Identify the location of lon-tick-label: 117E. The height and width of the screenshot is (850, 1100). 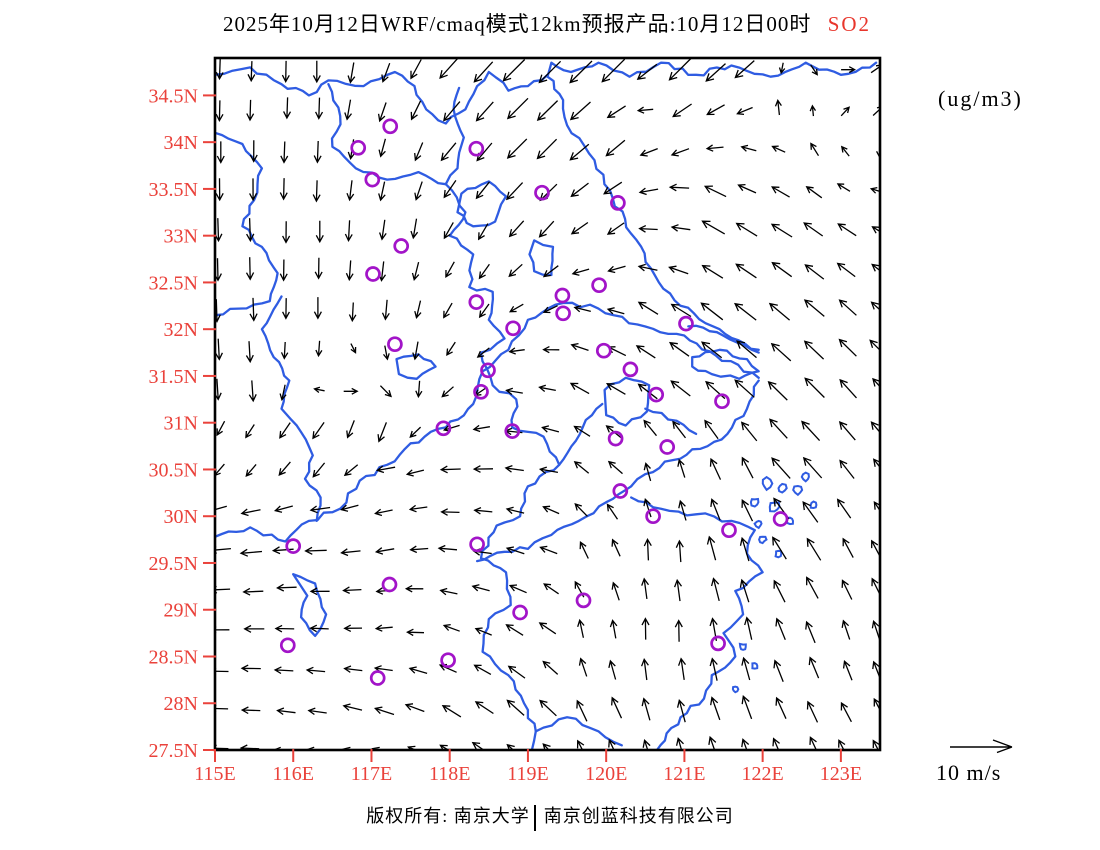
(371, 774).